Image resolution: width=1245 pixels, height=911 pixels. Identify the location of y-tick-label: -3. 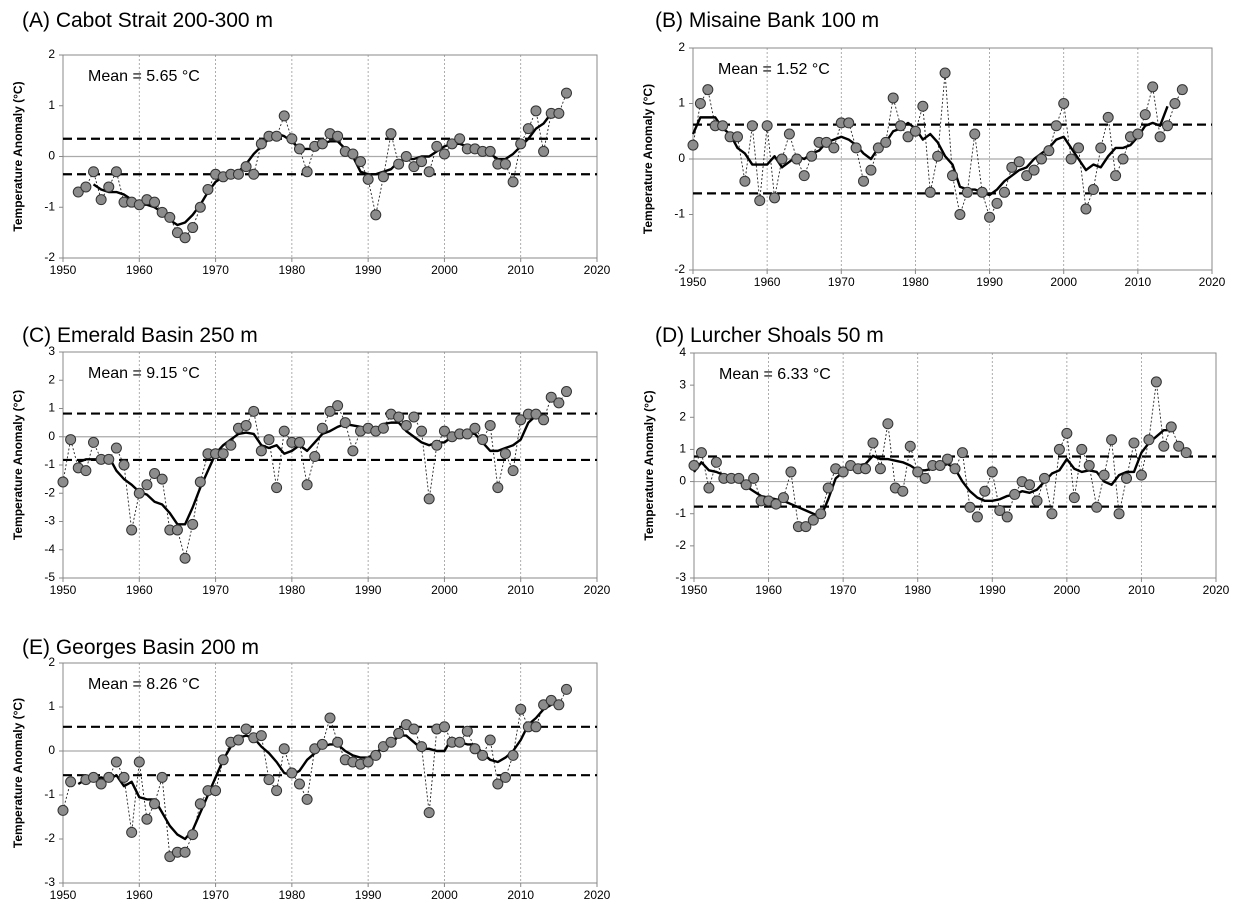
(49, 521).